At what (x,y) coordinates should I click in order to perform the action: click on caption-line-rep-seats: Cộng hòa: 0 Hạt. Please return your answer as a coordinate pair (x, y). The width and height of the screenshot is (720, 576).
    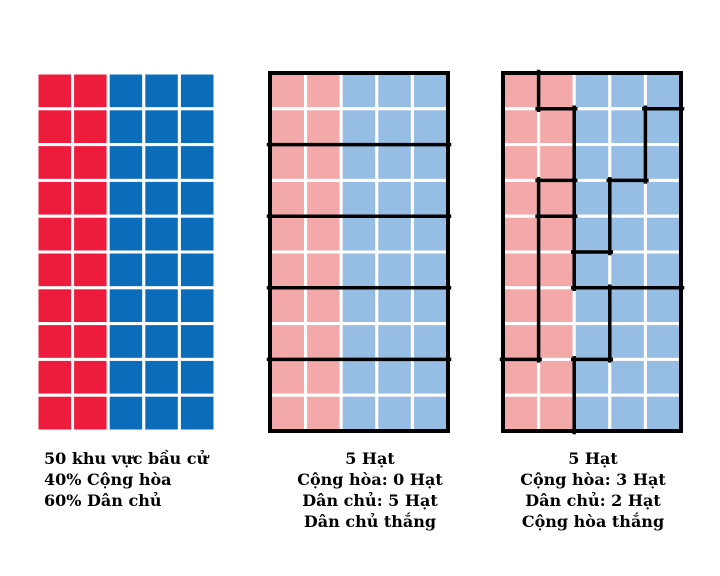
    Looking at the image, I should click on (370, 479).